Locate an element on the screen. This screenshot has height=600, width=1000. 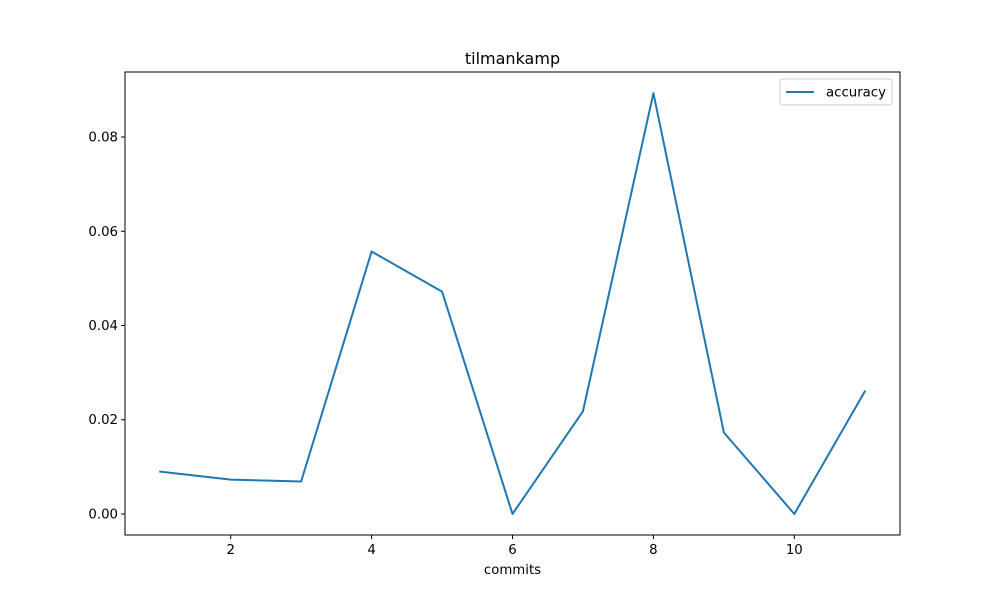
x-tick-label: 6 is located at coordinates (512, 550).